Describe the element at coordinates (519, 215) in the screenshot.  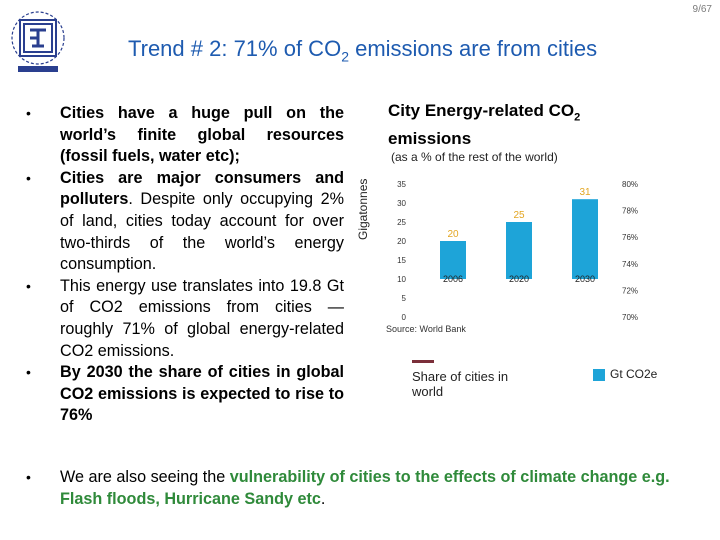
I see `bar-value-label: 25` at that location.